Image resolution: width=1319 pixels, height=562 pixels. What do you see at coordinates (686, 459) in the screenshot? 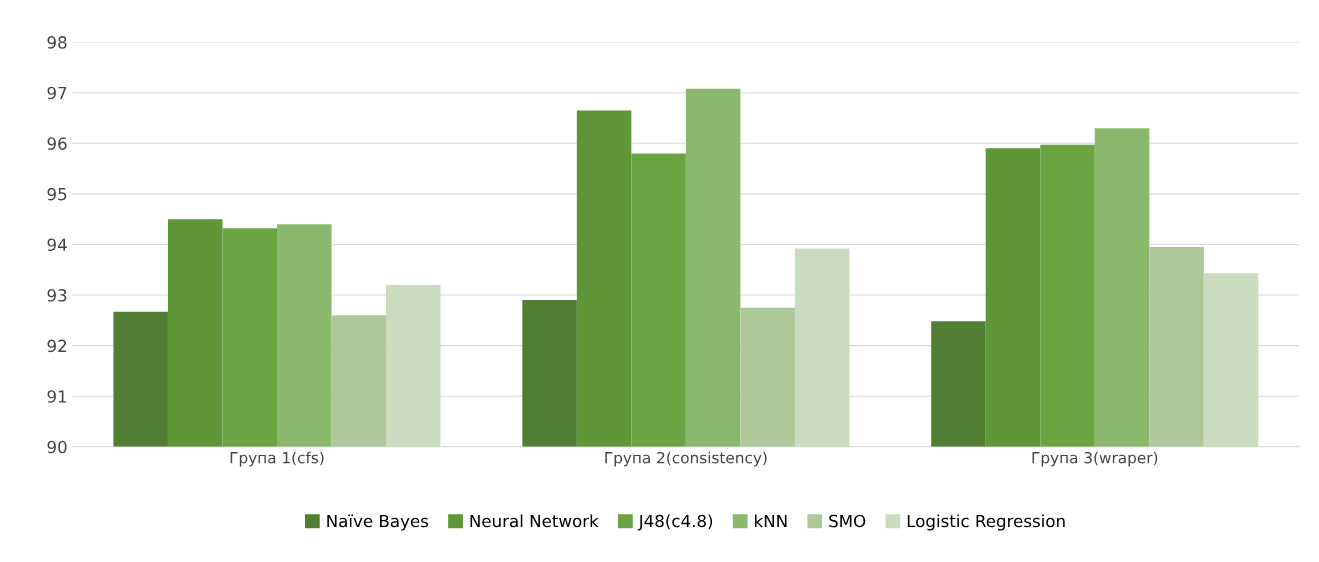
I see `x-tick-label: Група 2(consistency)` at bounding box center [686, 459].